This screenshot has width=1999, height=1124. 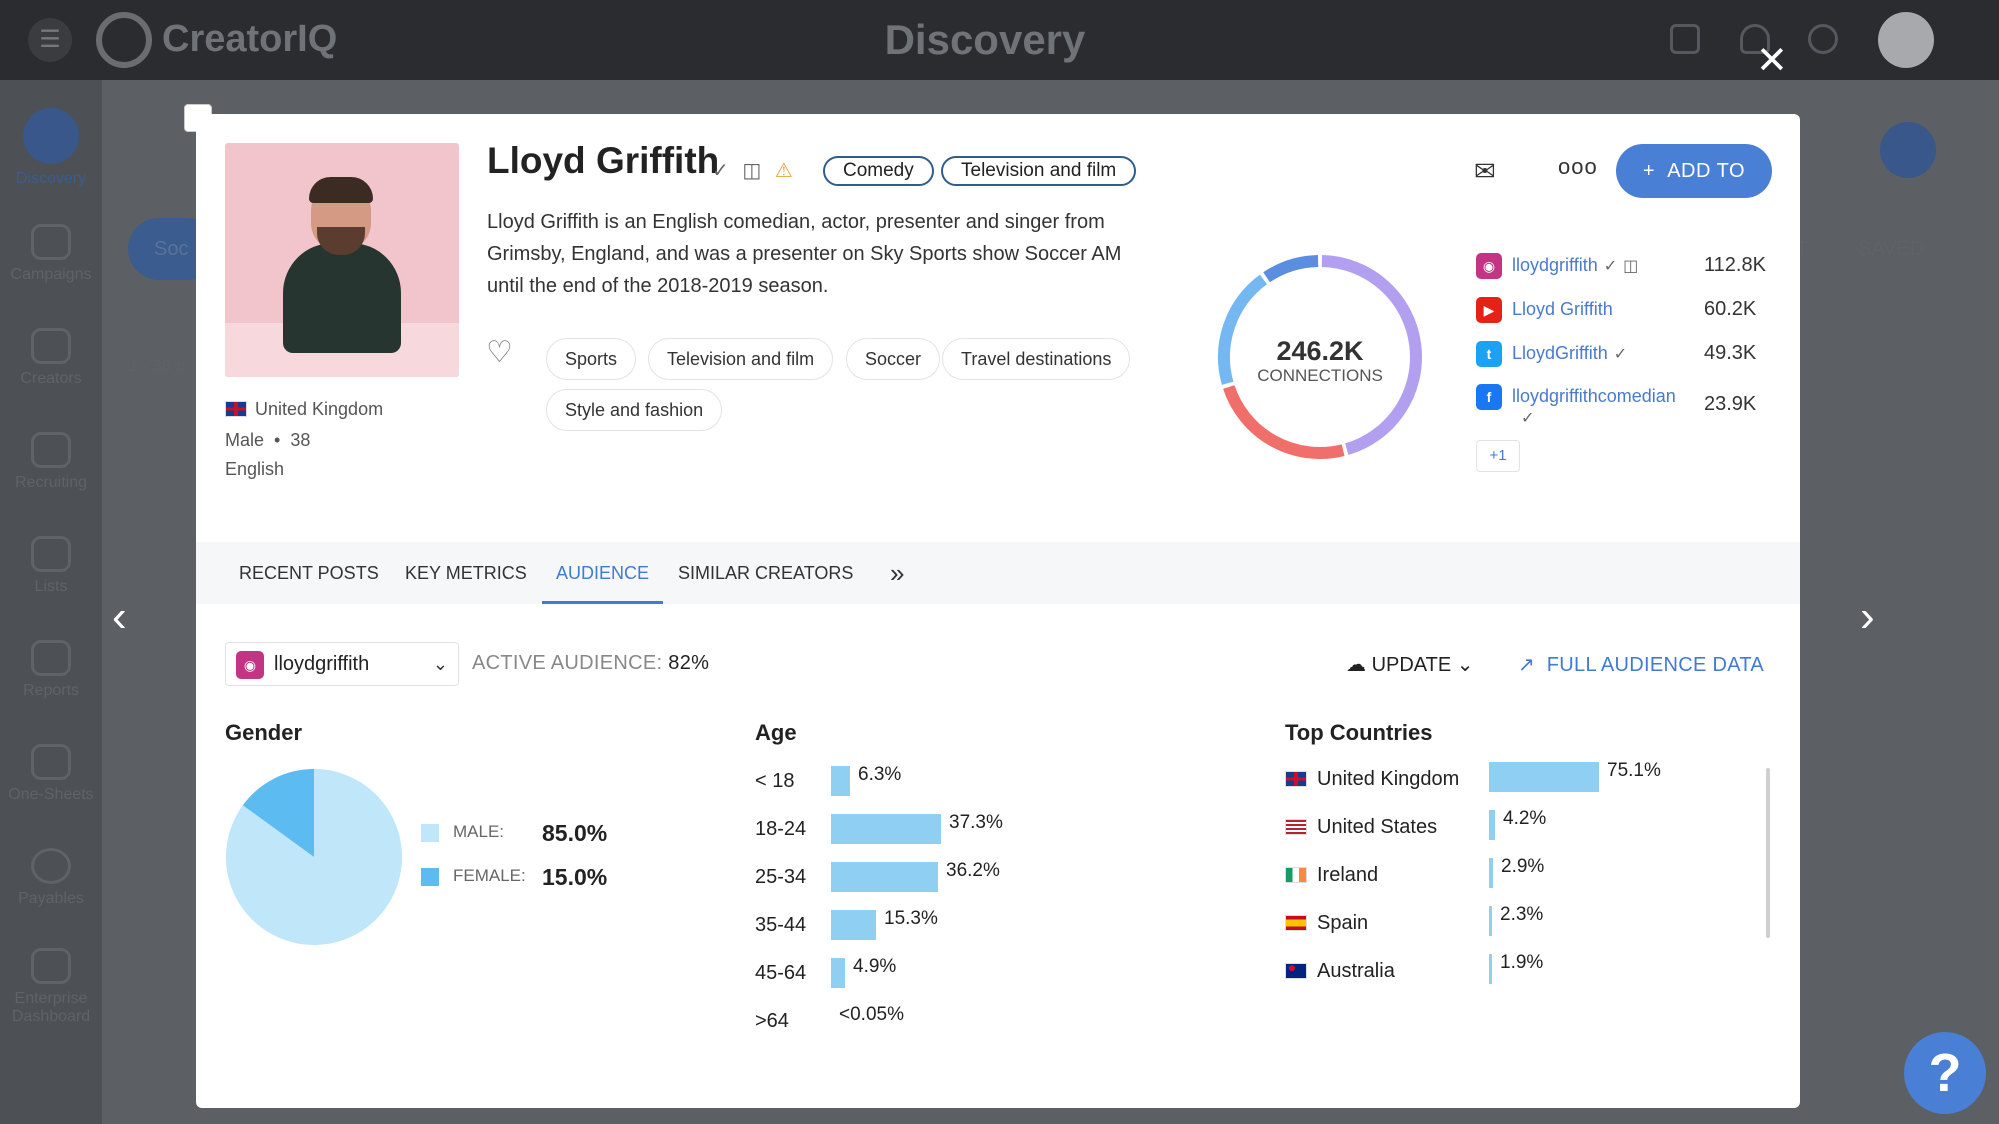 What do you see at coordinates (51, 358) in the screenshot?
I see `sidebar-item-creators: Creators` at bounding box center [51, 358].